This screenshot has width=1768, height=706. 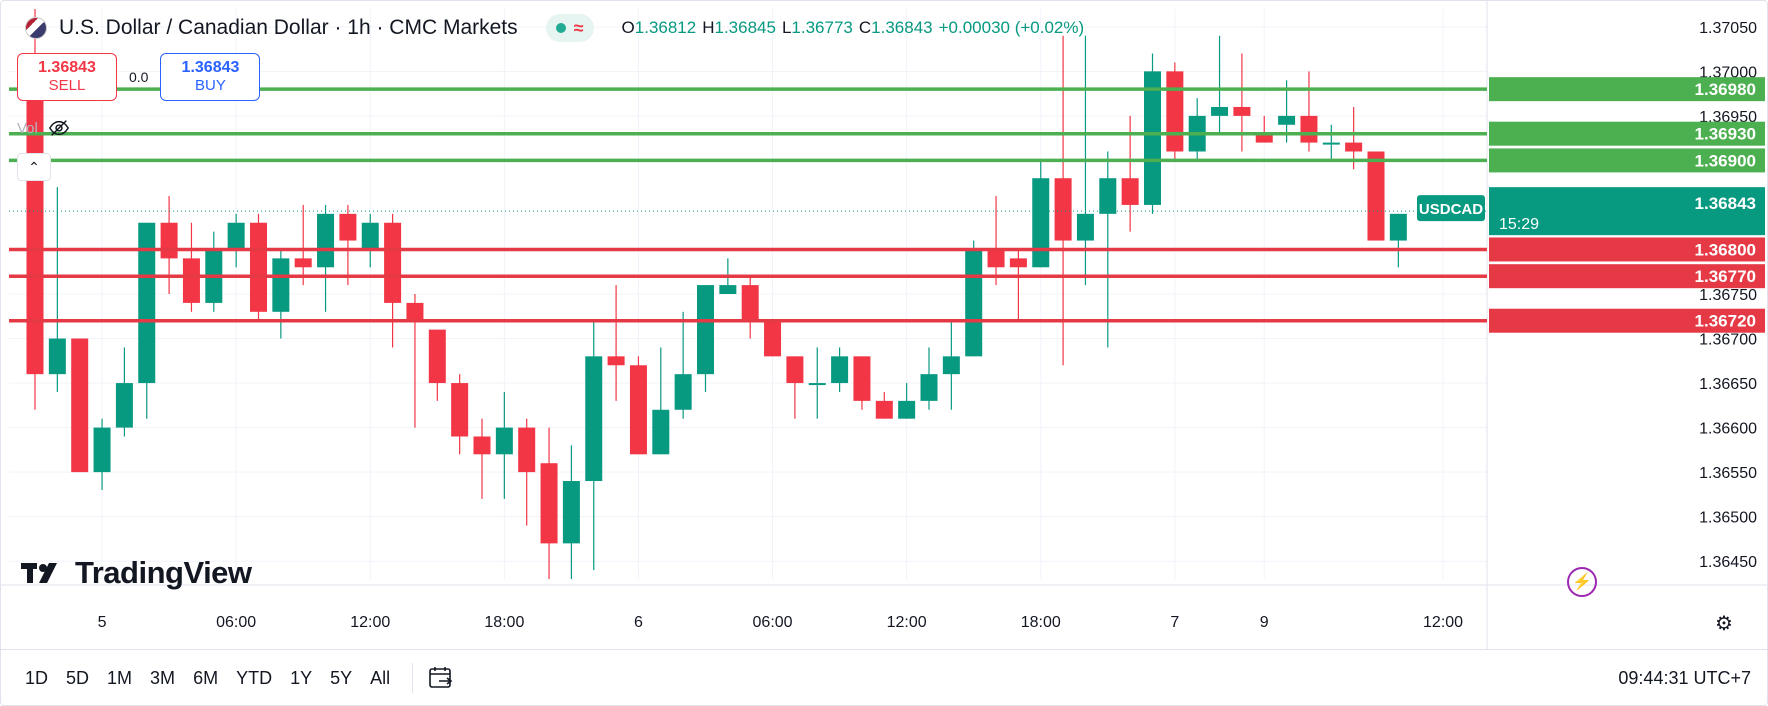 I want to click on ohlc-value: 1.36843, so click(x=902, y=27).